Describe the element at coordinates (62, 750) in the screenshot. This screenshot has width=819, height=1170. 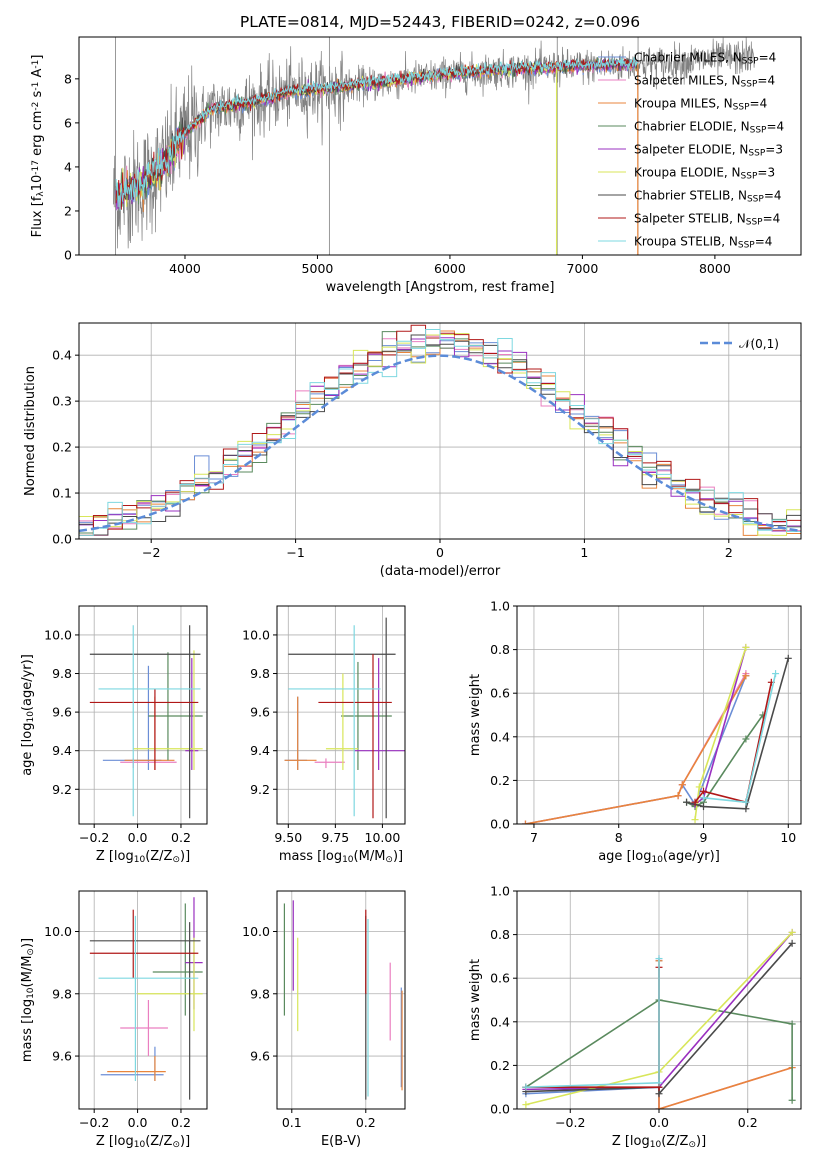
I see `y-tick-label: 9.4` at that location.